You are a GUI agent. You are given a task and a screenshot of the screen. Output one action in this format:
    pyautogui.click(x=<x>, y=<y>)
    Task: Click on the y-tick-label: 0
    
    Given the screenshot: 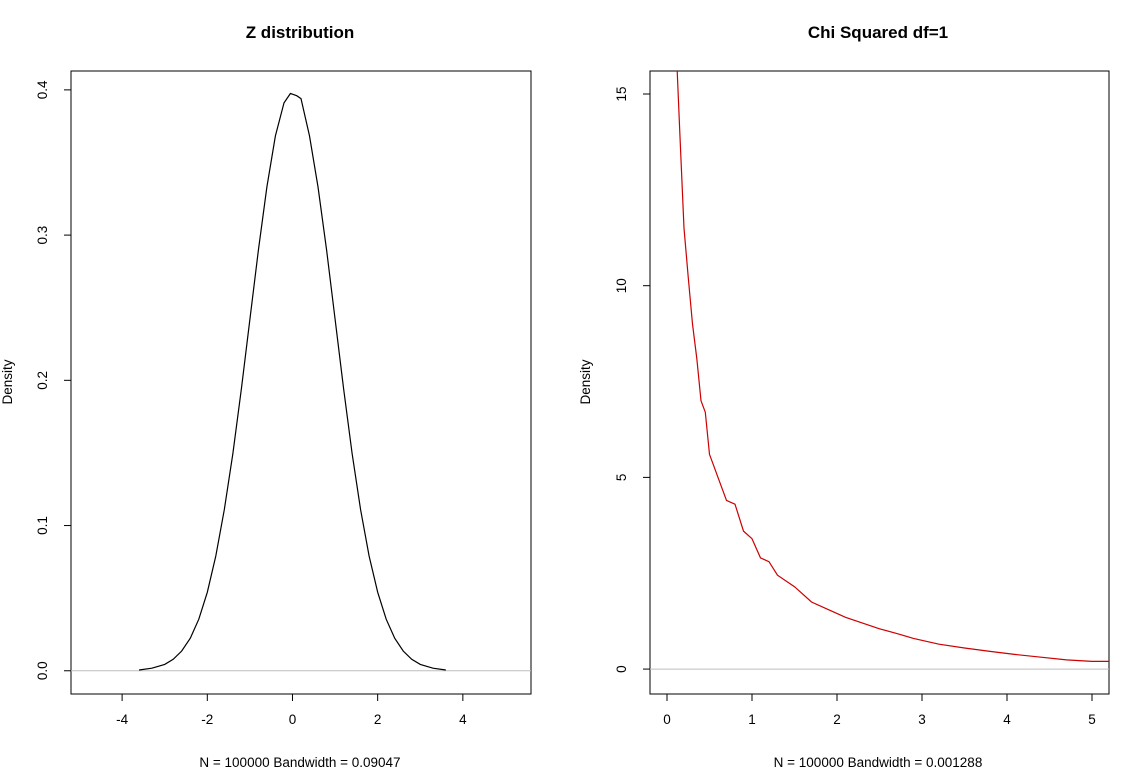 What is the action you would take?
    pyautogui.click(x=621, y=669)
    